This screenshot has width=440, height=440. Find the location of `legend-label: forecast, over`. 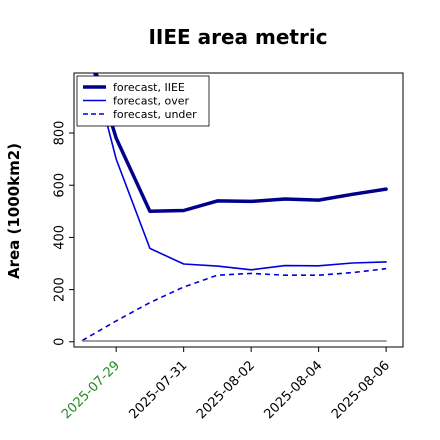

legend-label: forecast, over is located at coordinates (151, 100).